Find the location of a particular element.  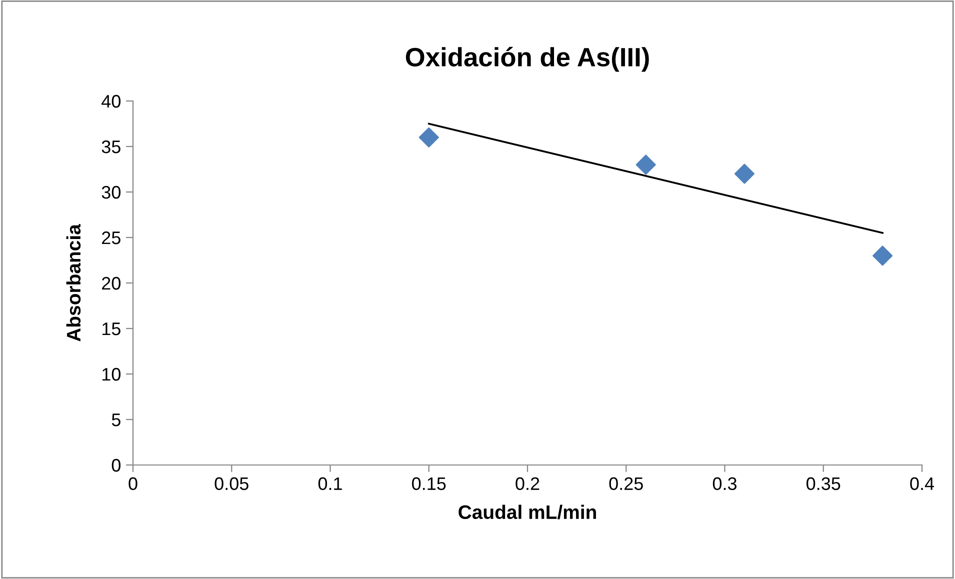

x-tick-label: 0.4 is located at coordinates (922, 483).